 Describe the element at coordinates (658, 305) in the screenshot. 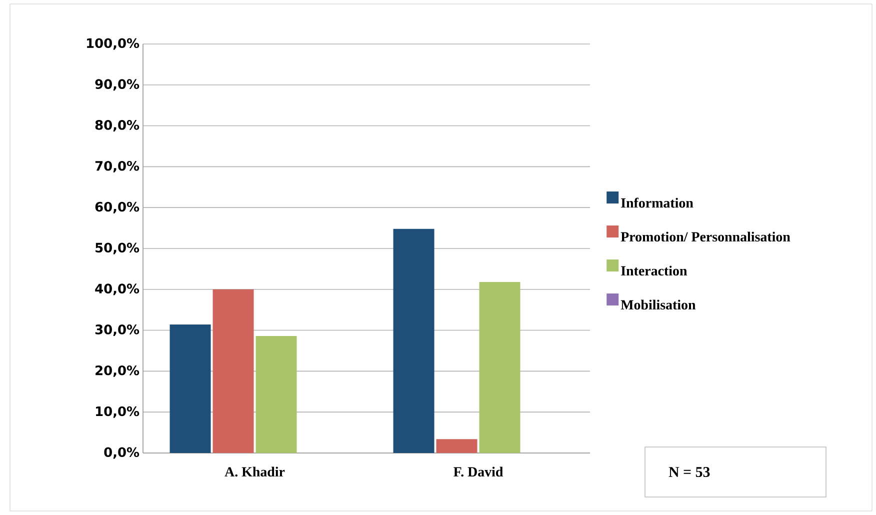

I see `legend-label: Mobilisation` at that location.